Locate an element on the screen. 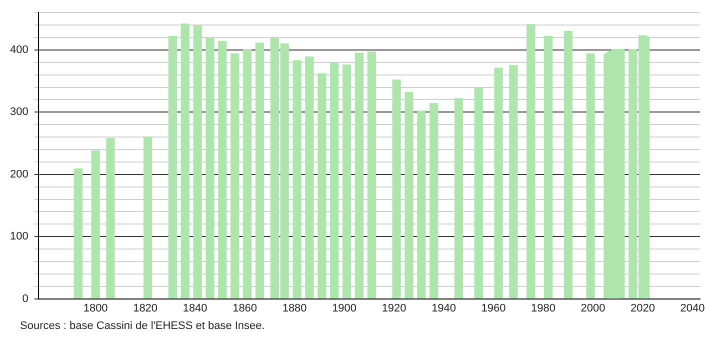 This screenshot has width=710, height=340. x-tick-label: 1980 is located at coordinates (543, 308).